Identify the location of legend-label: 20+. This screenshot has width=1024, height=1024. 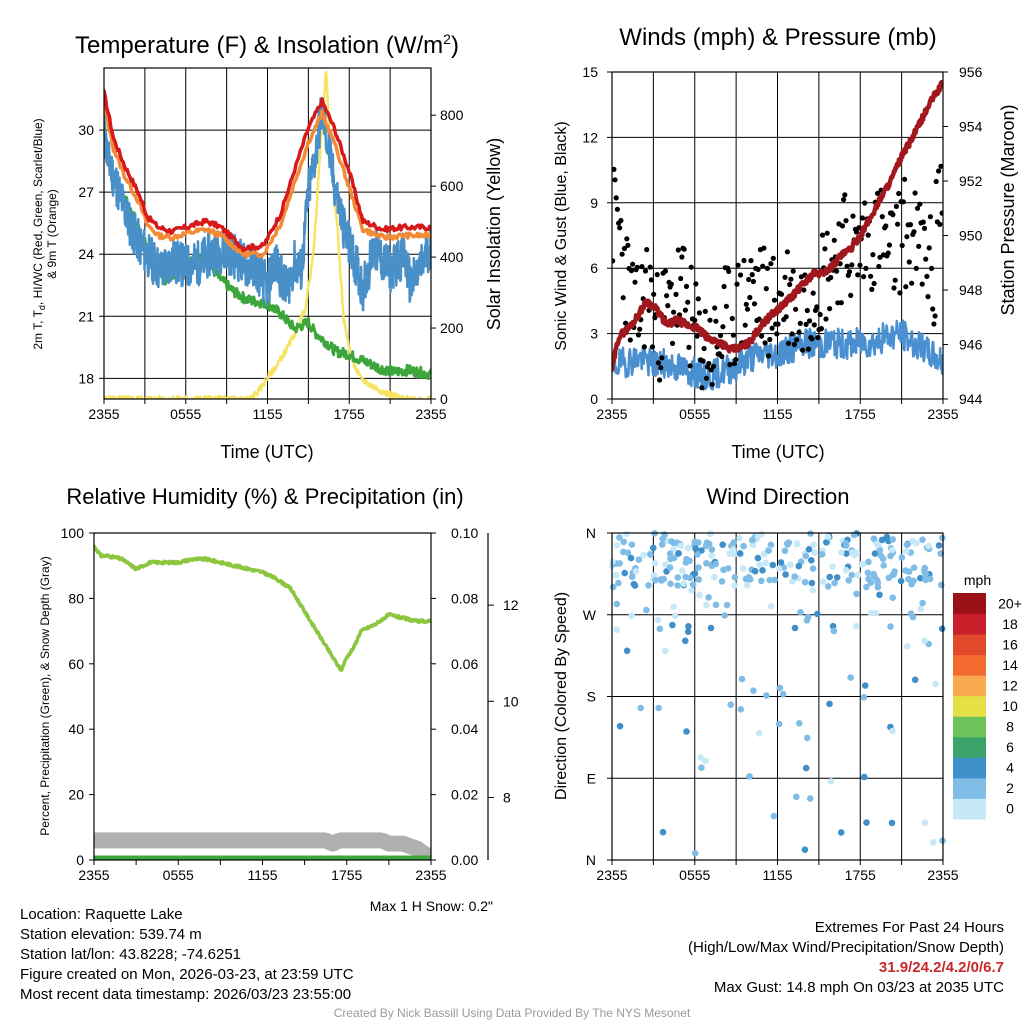
(1010, 603).